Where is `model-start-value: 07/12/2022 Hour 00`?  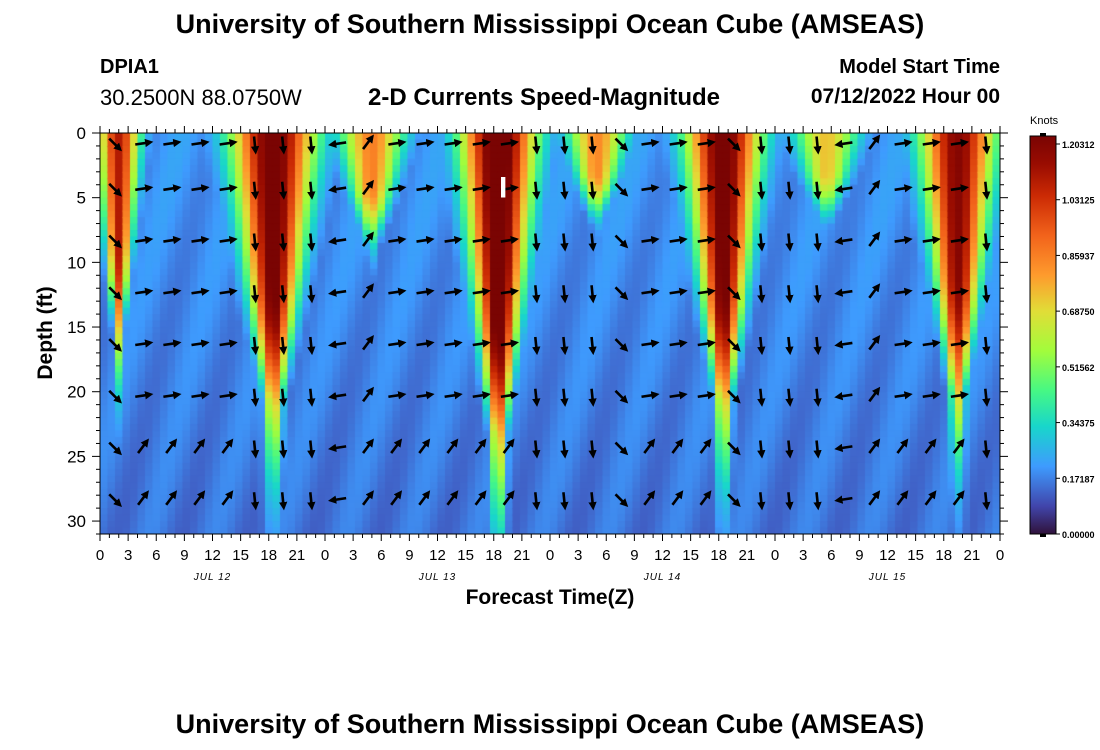 model-start-value: 07/12/2022 Hour 00 is located at coordinates (905, 96).